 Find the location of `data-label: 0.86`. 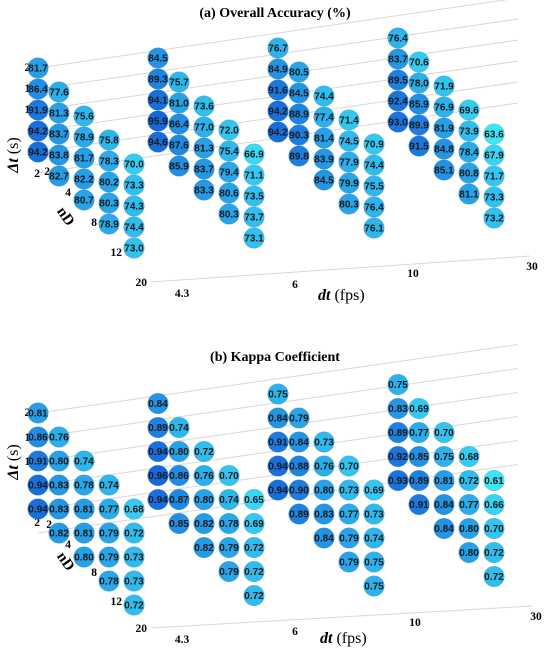

data-label: 0.86 is located at coordinates (38, 438).